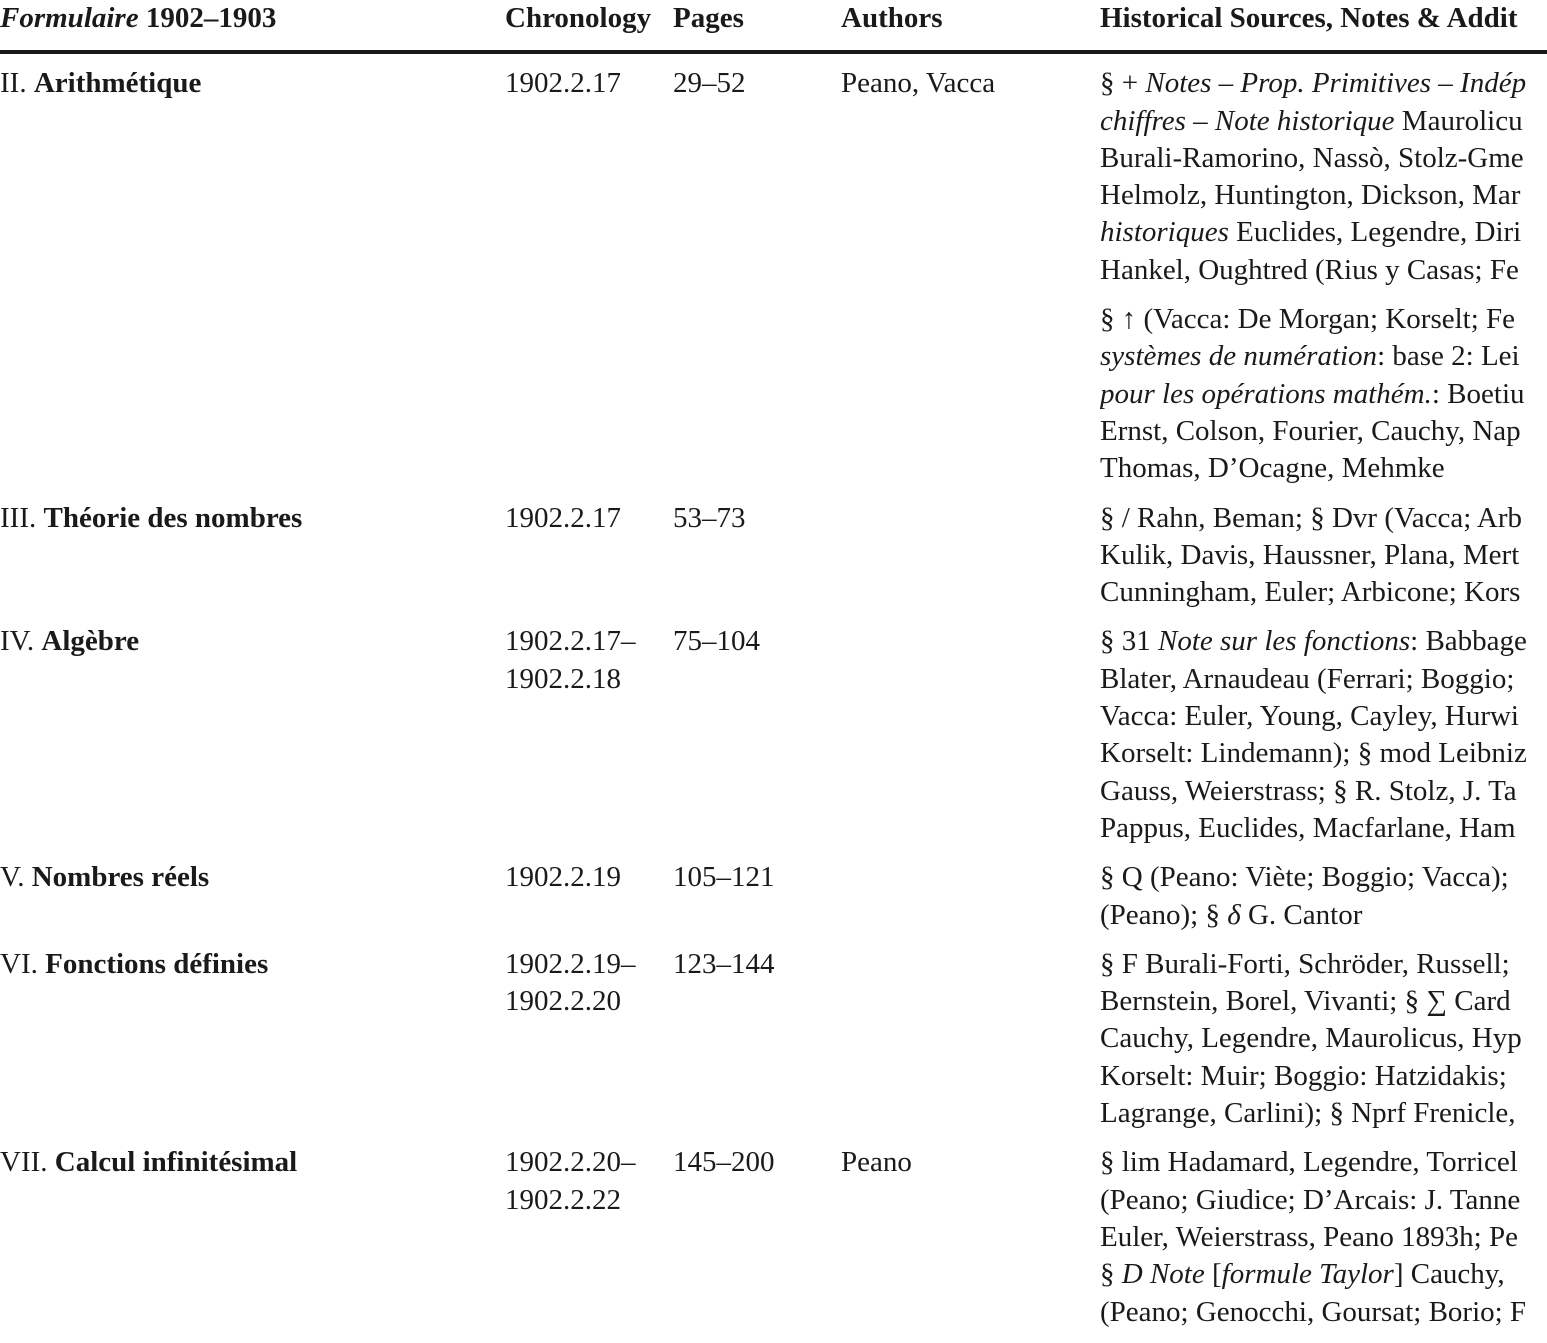  I want to click on notes-line: § lim Hadamard, Legendre, Torricel, so click(1323, 1162).